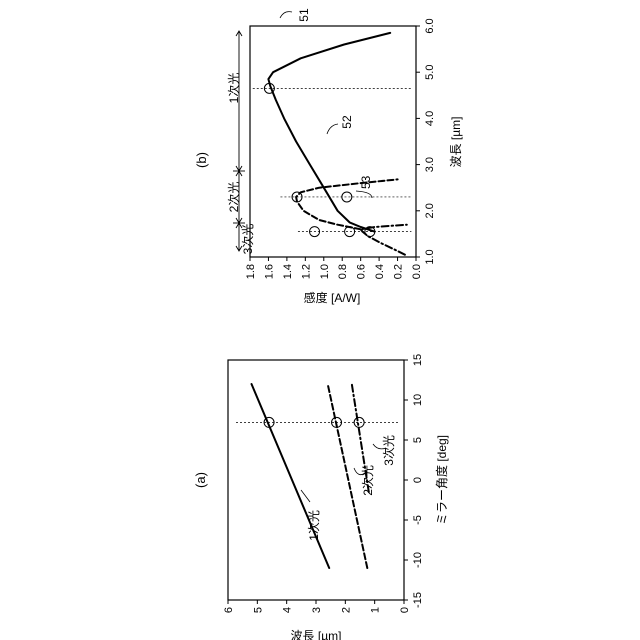 The image size is (640, 640). Describe the element at coordinates (269, 271) in the screenshot. I see `b-y-tick-label: 1.6` at that location.